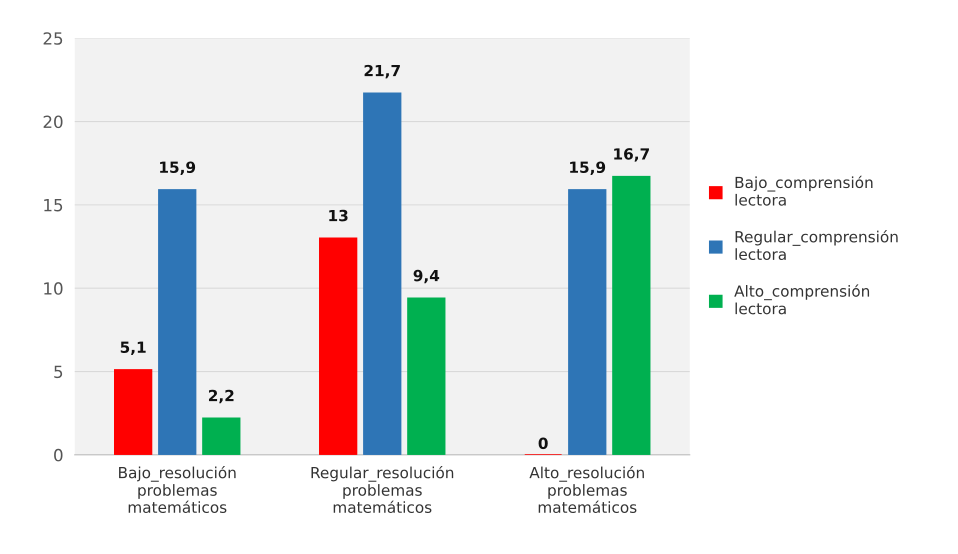  What do you see at coordinates (58, 455) in the screenshot?
I see `y-tick-label: 0` at bounding box center [58, 455].